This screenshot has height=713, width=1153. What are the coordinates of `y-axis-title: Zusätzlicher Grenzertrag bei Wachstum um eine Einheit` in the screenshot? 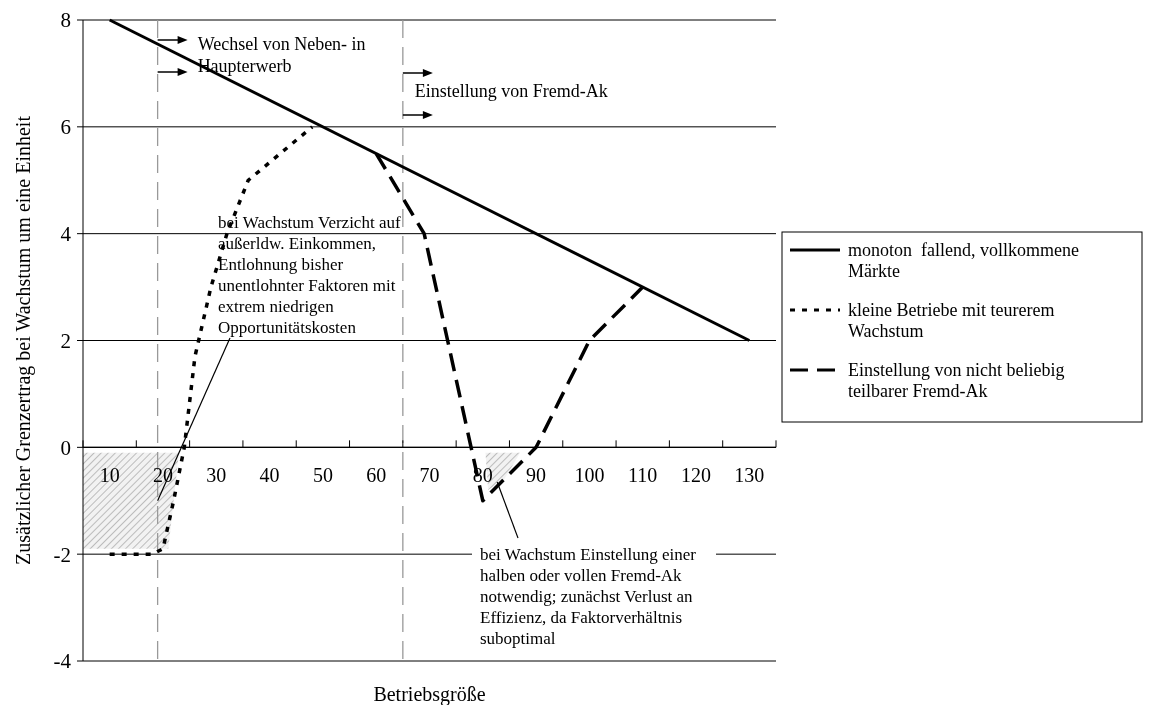 It's located at (23, 340).